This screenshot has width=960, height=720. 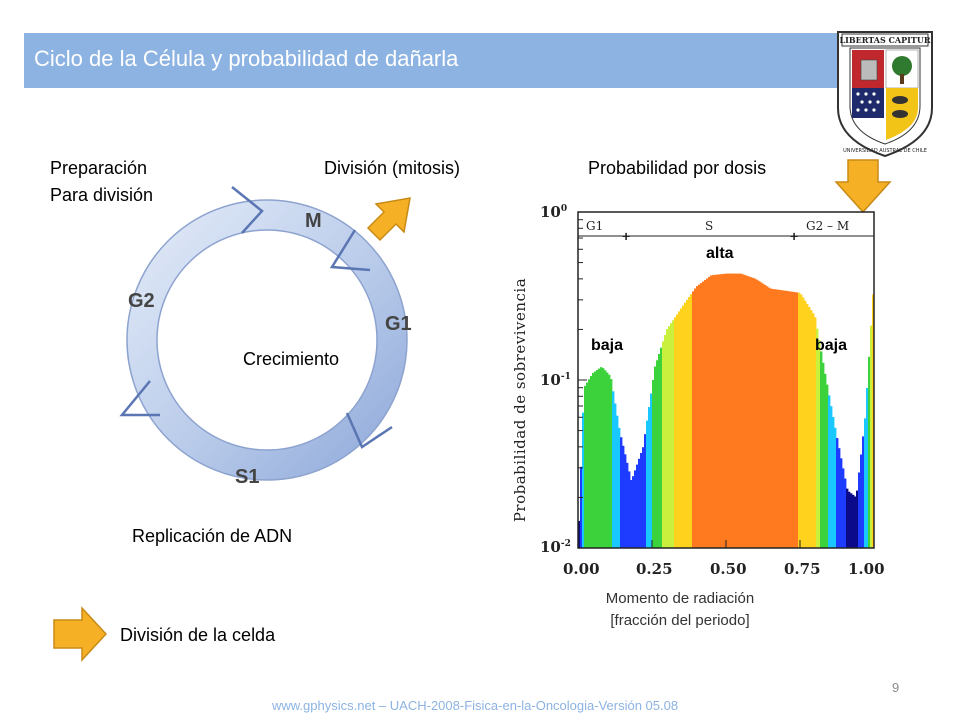 I want to click on phase-mark-g2m: G2 – M, so click(x=827, y=226).